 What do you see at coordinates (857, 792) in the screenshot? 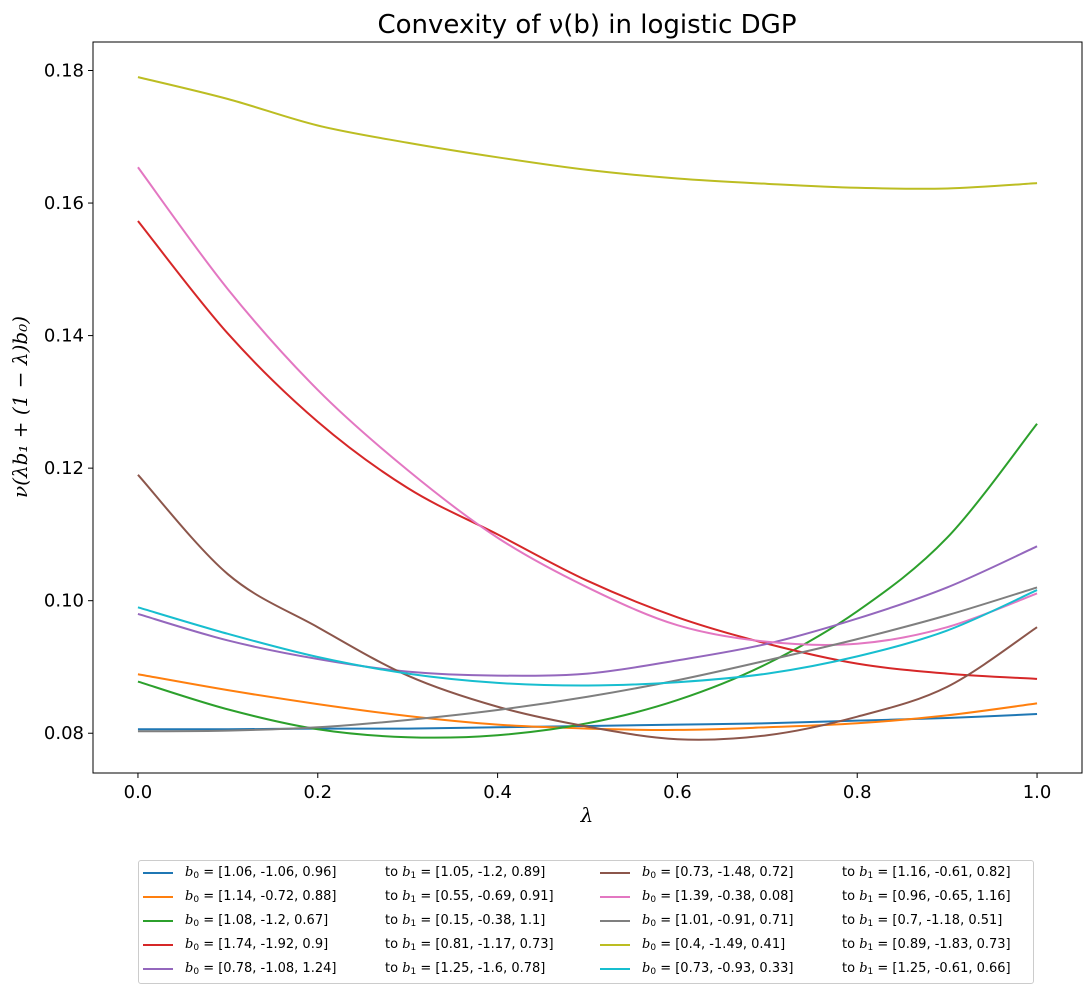
I see `x-tick-label: 0.8` at bounding box center [857, 792].